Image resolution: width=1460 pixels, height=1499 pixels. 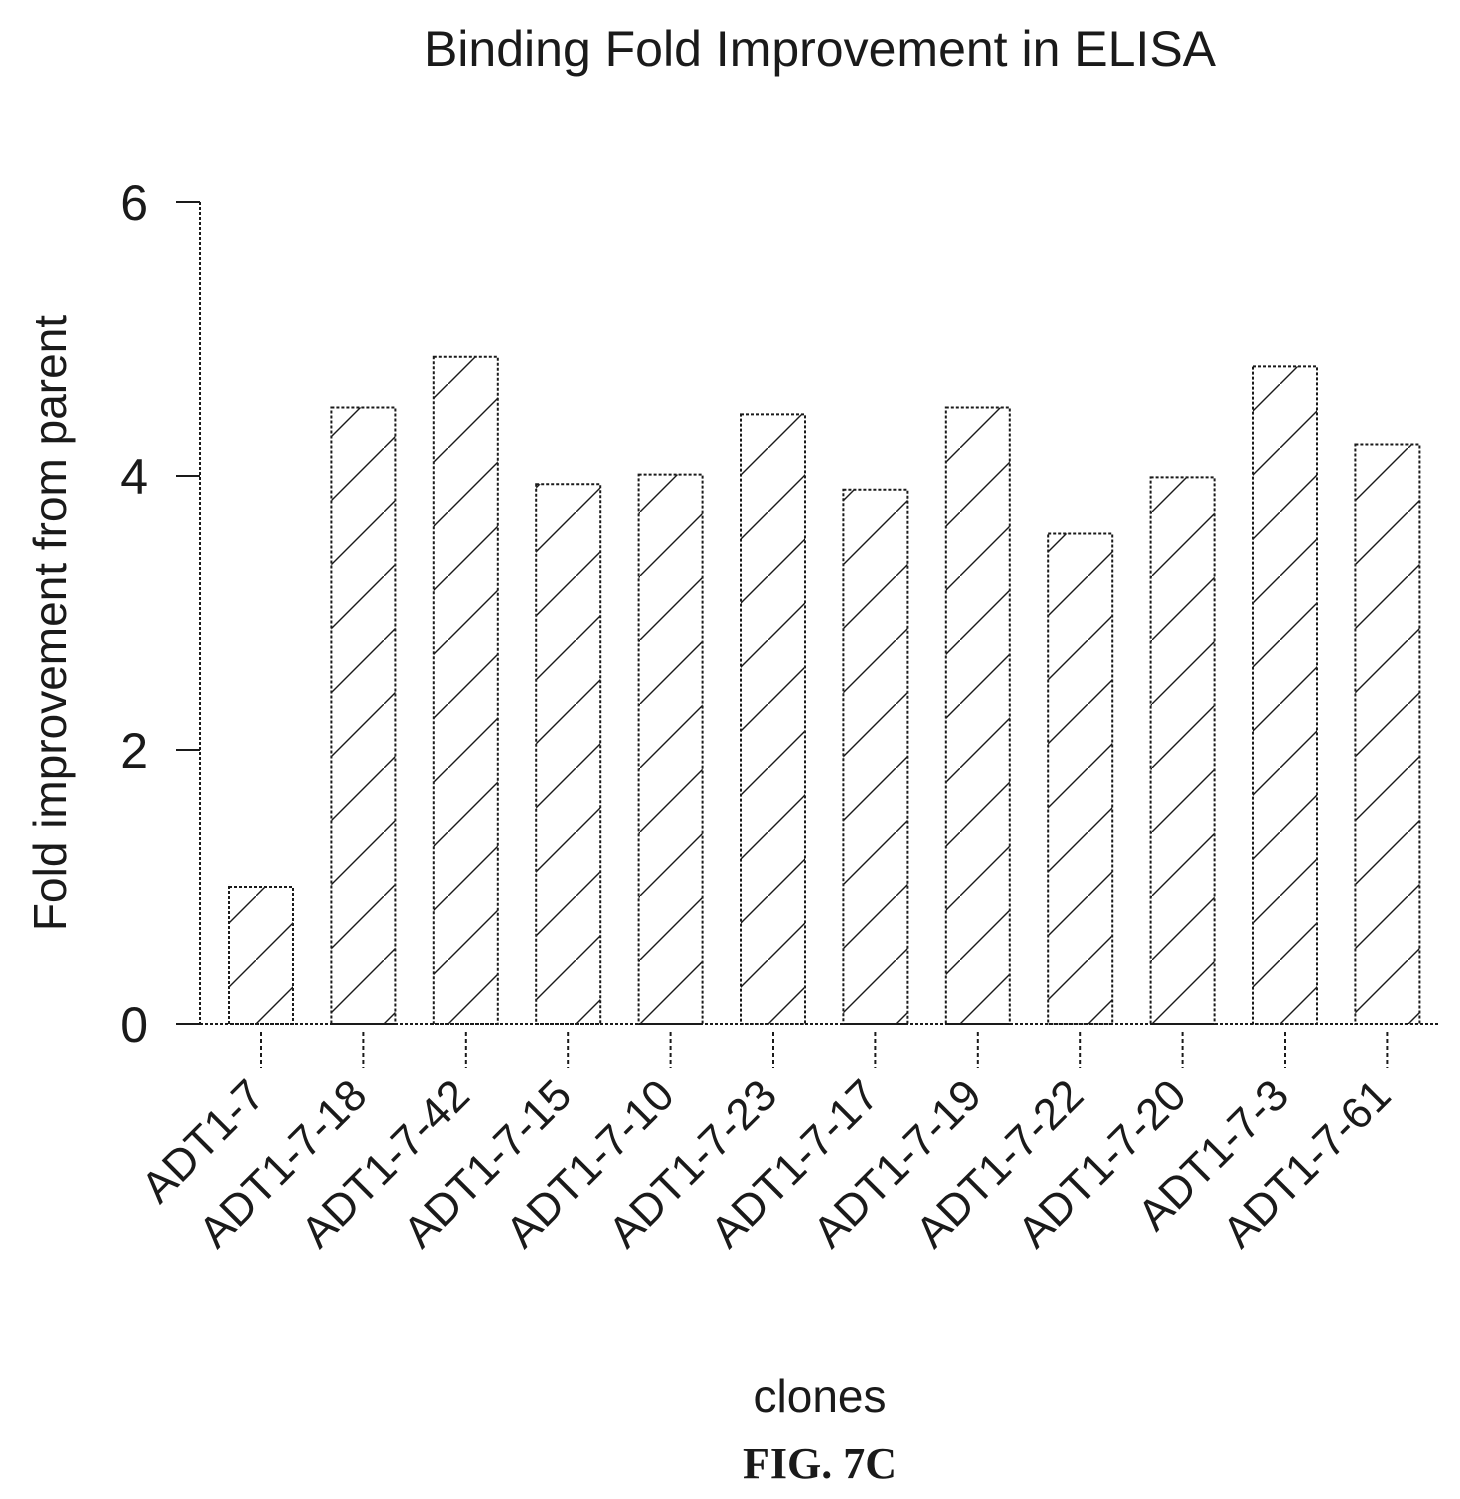 I want to click on y-axis-label: Fold improvement from parent, so click(x=50, y=623).